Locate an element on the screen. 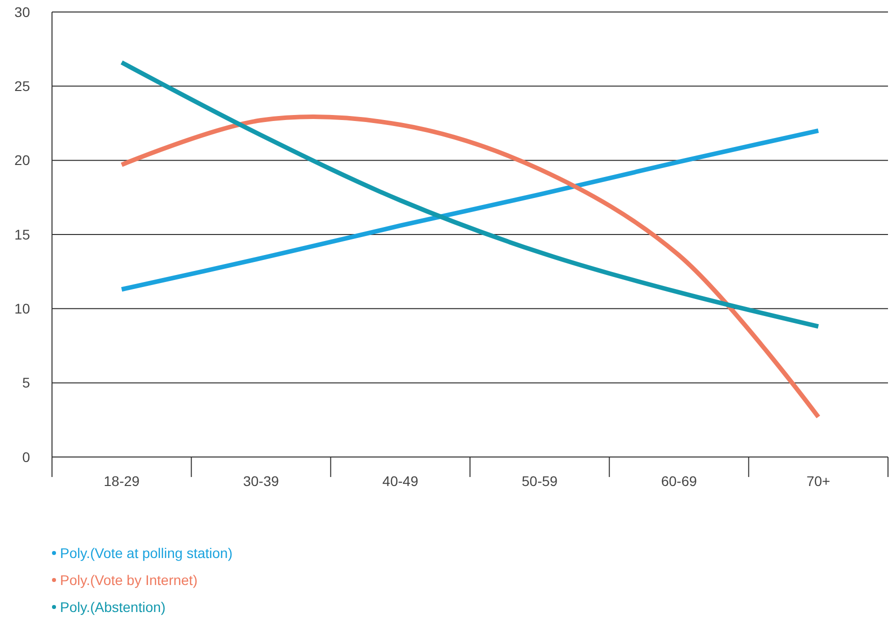  legend-label: Poly.(Vote at polling station) is located at coordinates (146, 553).